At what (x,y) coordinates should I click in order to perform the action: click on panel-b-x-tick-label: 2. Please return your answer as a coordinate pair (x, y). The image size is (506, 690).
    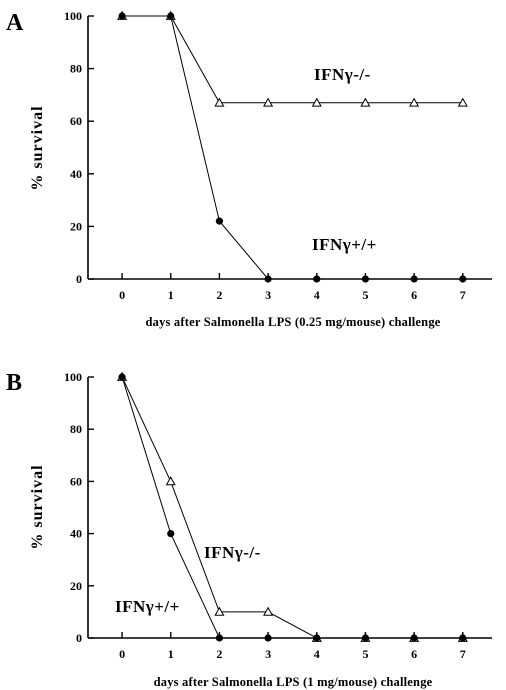
    Looking at the image, I should click on (219, 654).